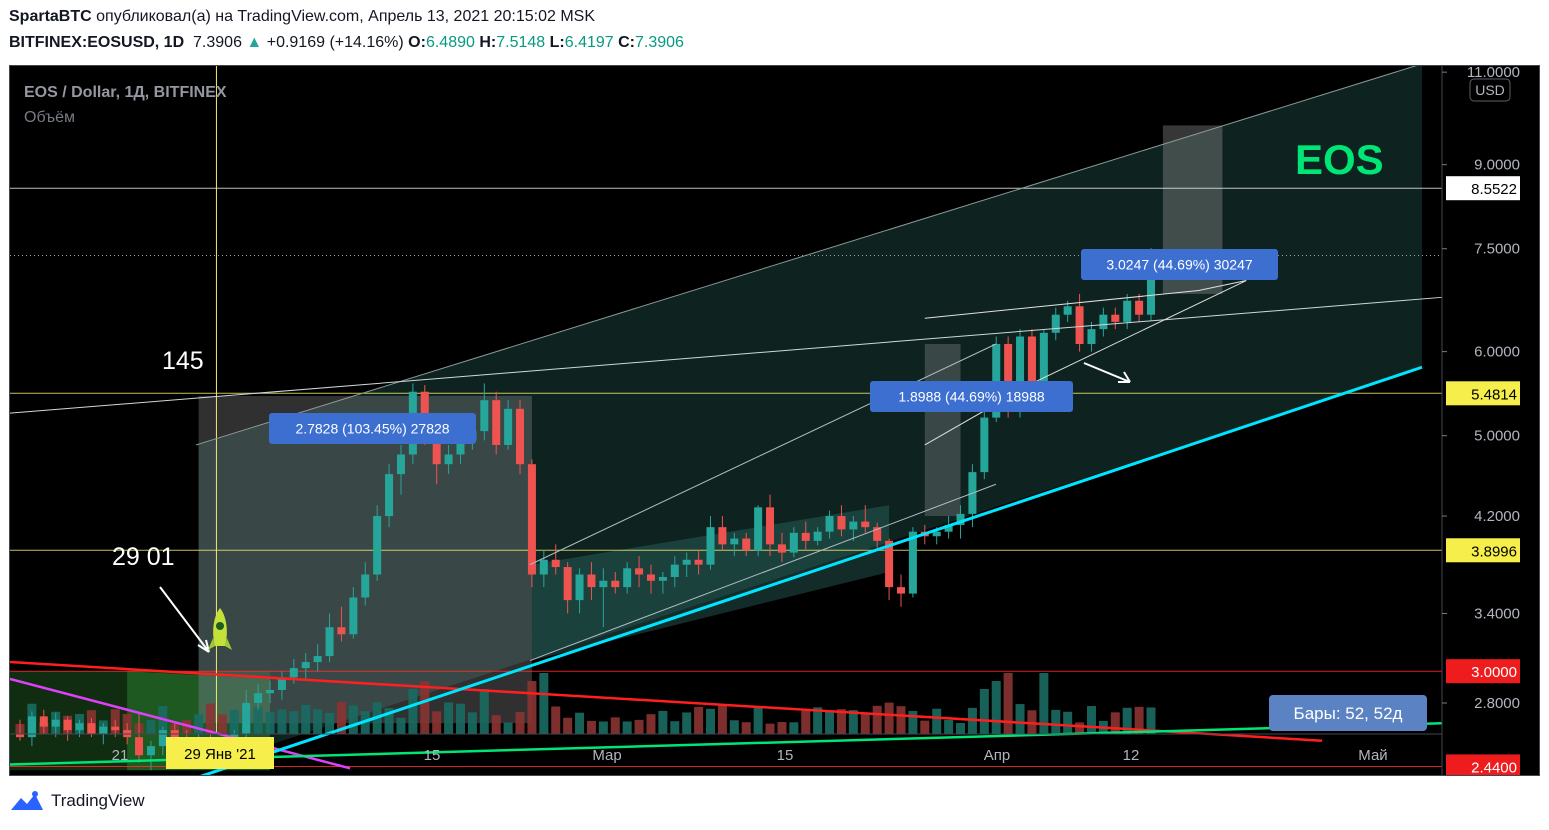 This screenshot has width=1549, height=830. Describe the element at coordinates (183, 361) in the screenshot. I see `count-label: 145` at that location.